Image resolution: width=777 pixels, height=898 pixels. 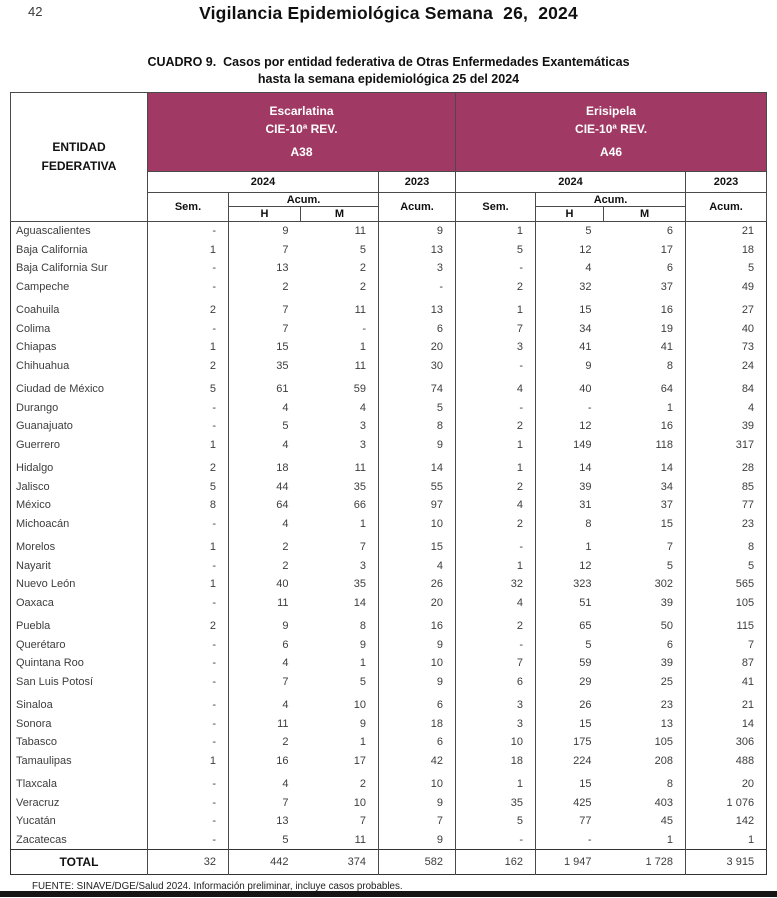 What do you see at coordinates (645, 286) in the screenshot?
I see `value-cell: 37` at bounding box center [645, 286].